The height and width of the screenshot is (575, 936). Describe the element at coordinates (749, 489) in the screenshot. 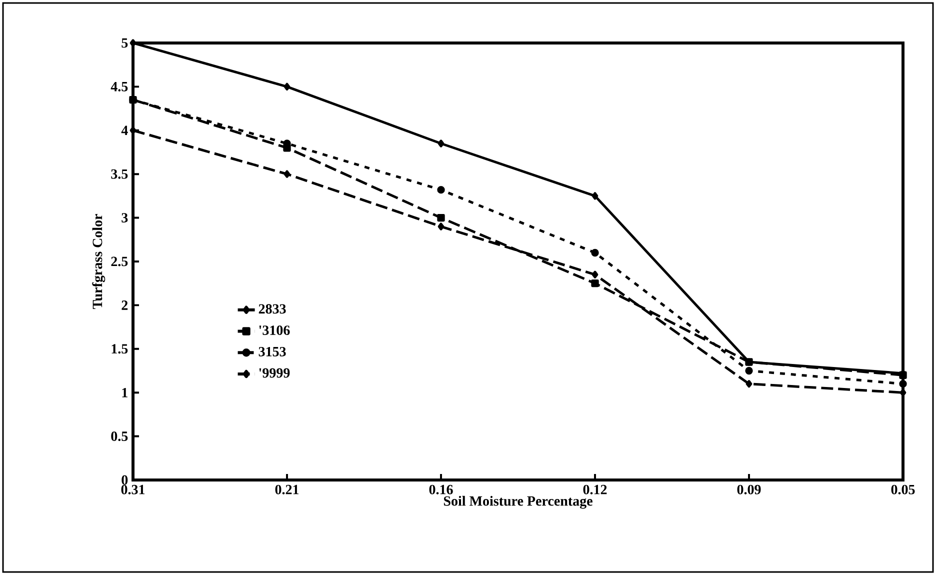

I see `x-tick-label: 0.09` at that location.